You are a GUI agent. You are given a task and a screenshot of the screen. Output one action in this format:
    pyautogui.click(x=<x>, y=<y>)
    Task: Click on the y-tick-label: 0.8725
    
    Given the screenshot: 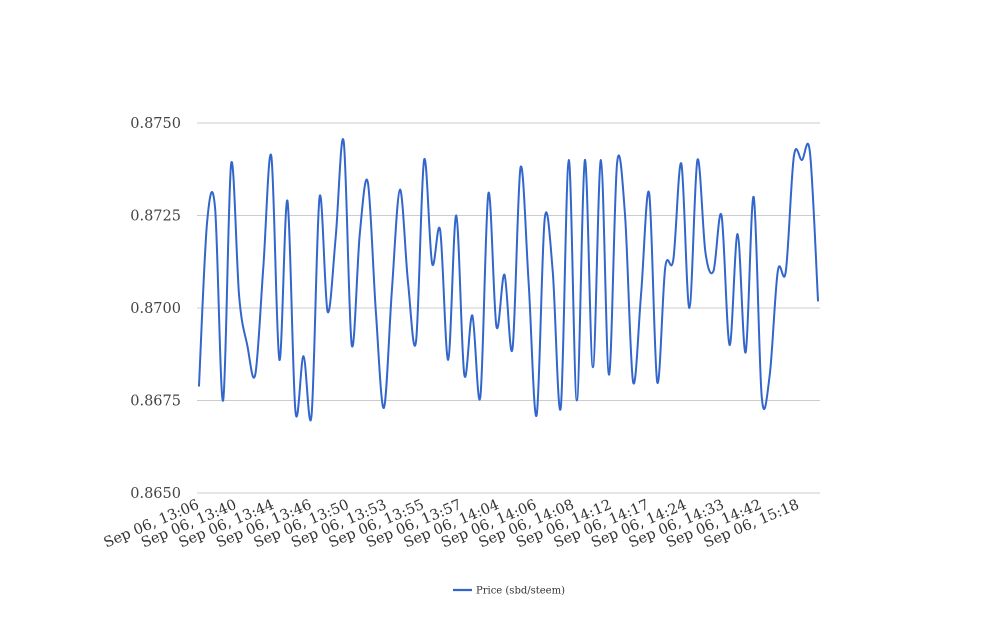 What is the action you would take?
    pyautogui.click(x=155, y=217)
    